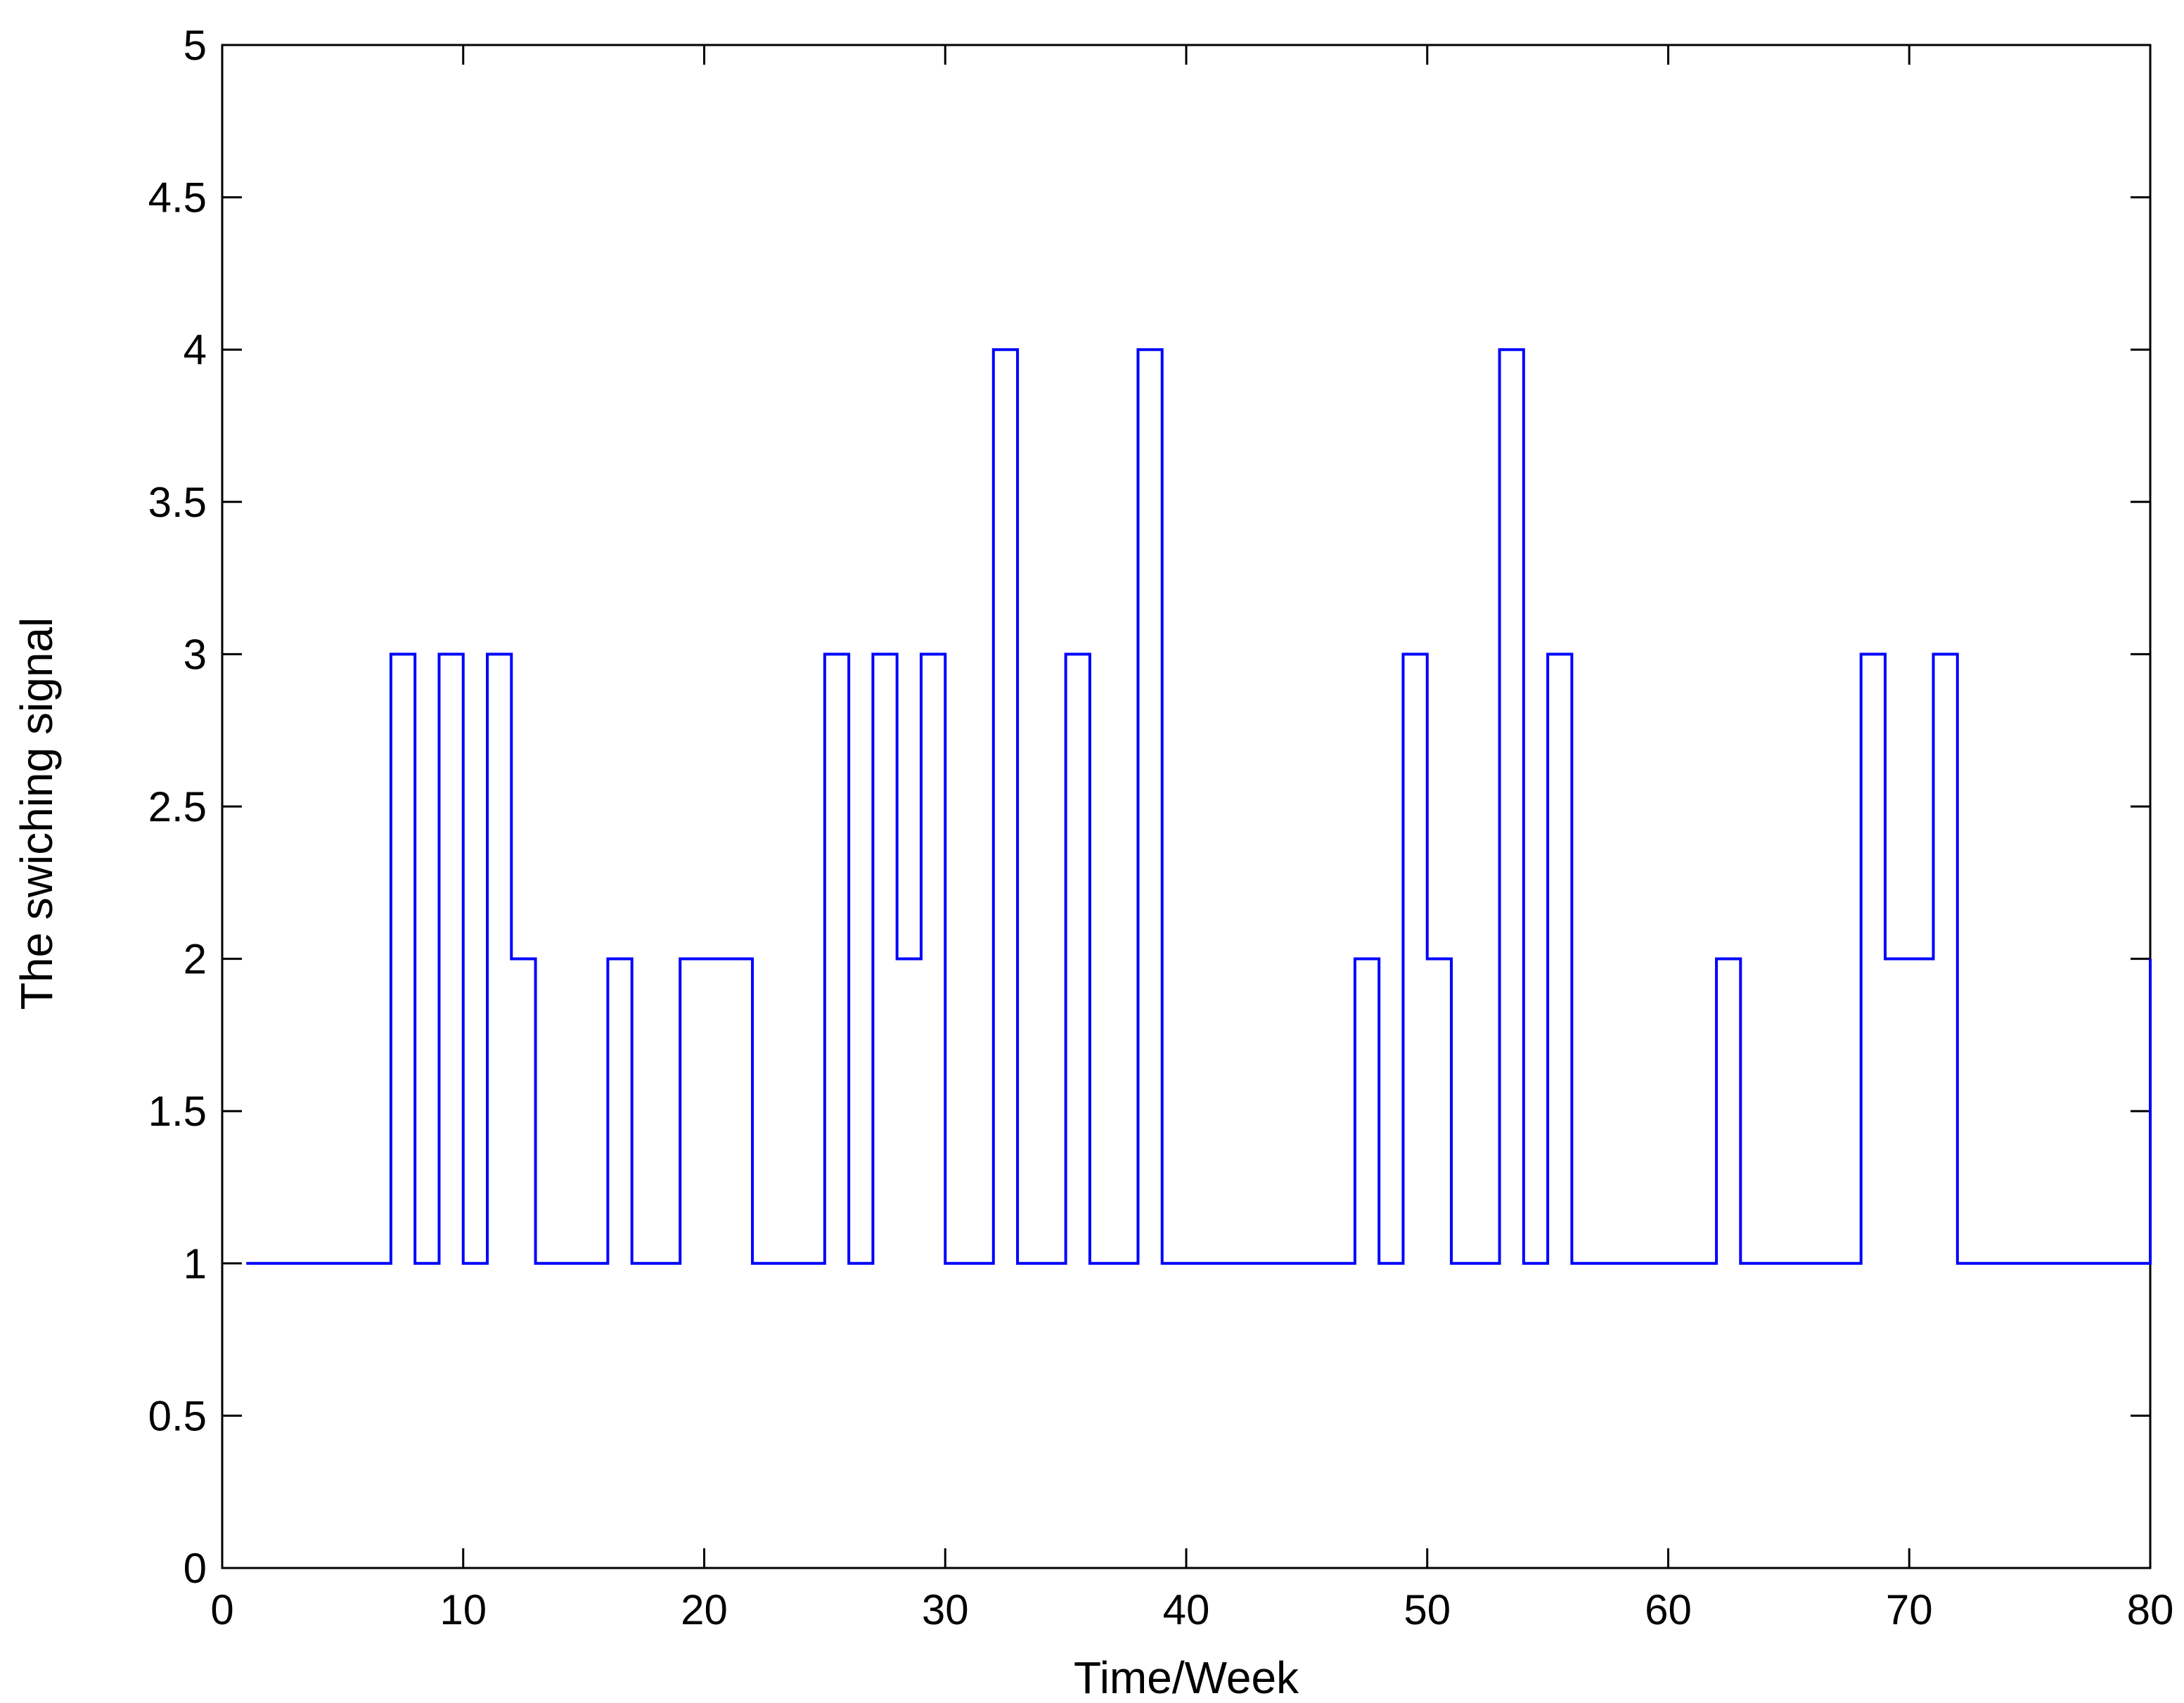 This screenshot has height=1703, width=2184. I want to click on y-axis-title: The swiching signal, so click(36, 813).